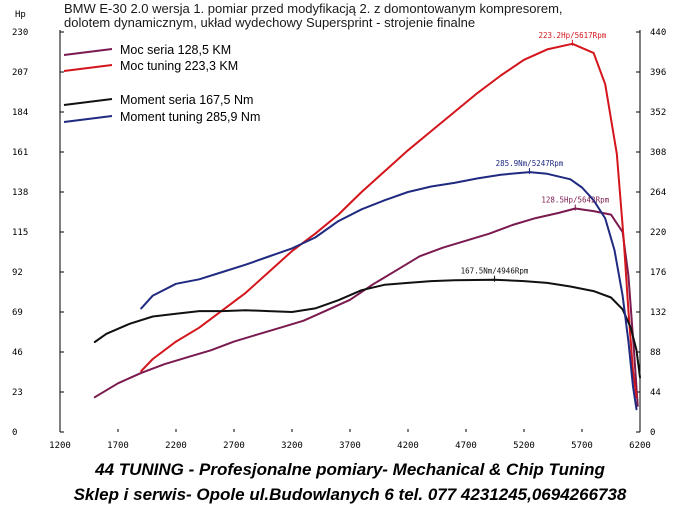  Describe the element at coordinates (17, 313) in the screenshot. I see `y-left-tick-label: 69` at that location.